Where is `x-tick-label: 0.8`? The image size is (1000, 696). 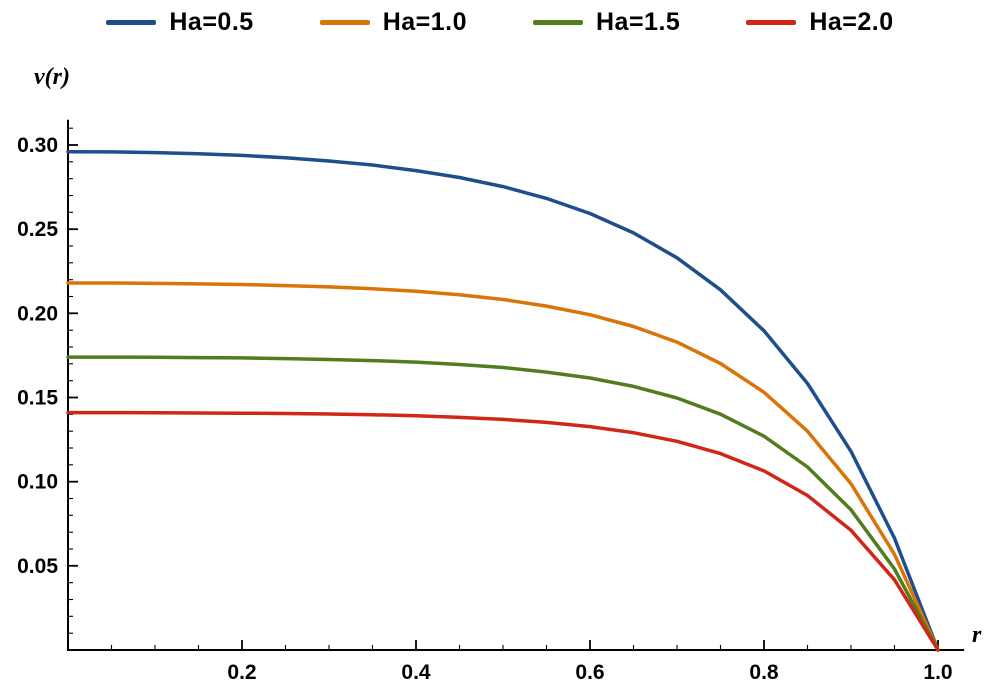 x-tick-label: 0.8 is located at coordinates (764, 672).